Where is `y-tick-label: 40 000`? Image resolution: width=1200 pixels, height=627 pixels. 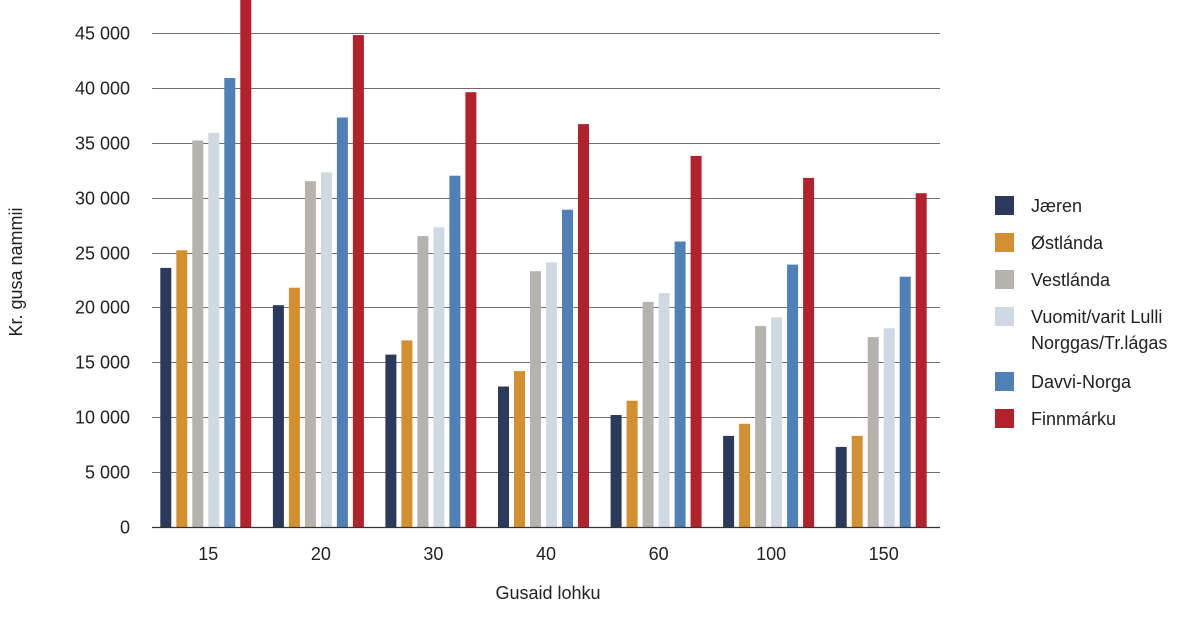 y-tick-label: 40 000 is located at coordinates (102, 89).